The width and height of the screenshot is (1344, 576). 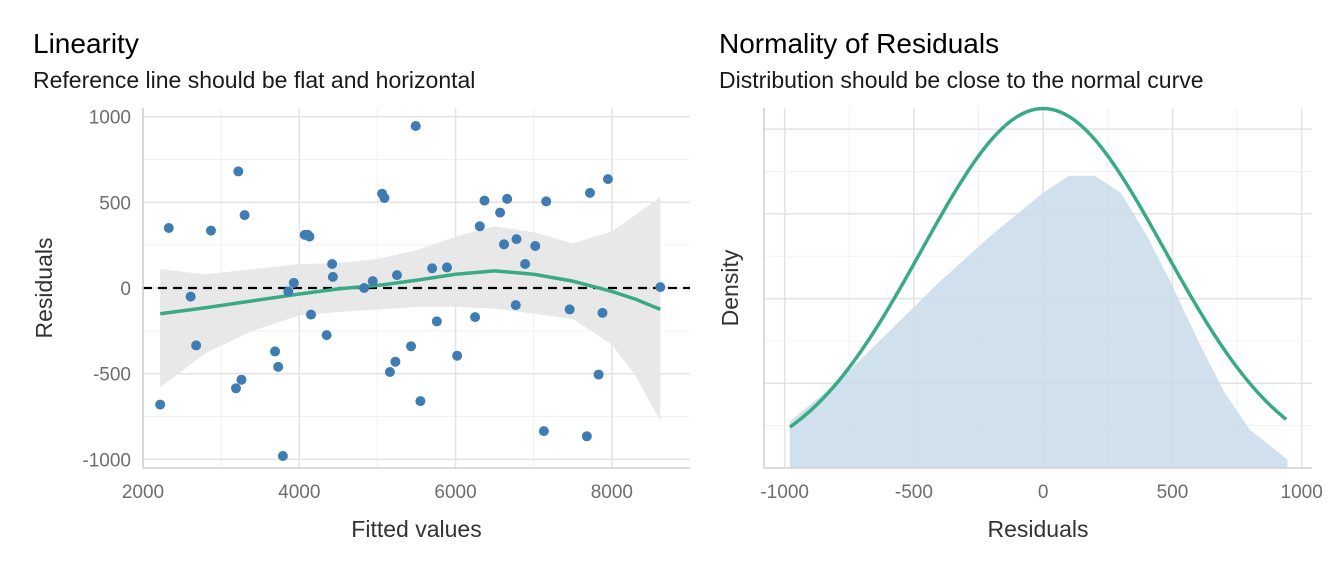 I want to click on x-tick-label: -1000, so click(x=784, y=492).